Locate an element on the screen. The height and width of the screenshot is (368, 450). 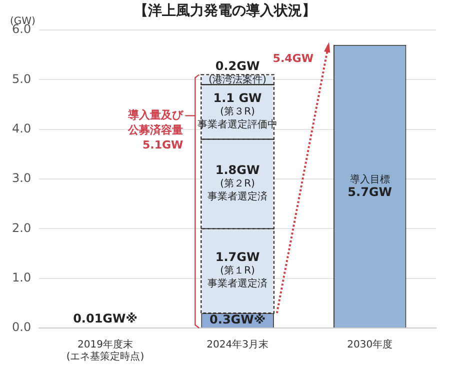
data-label: 0.01GW※ is located at coordinates (105, 319).